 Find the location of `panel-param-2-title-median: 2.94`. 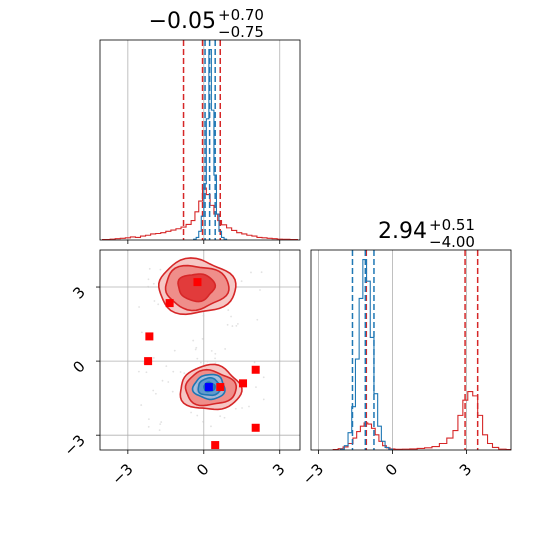

panel-param-2-title-median: 2.94 is located at coordinates (402, 231).